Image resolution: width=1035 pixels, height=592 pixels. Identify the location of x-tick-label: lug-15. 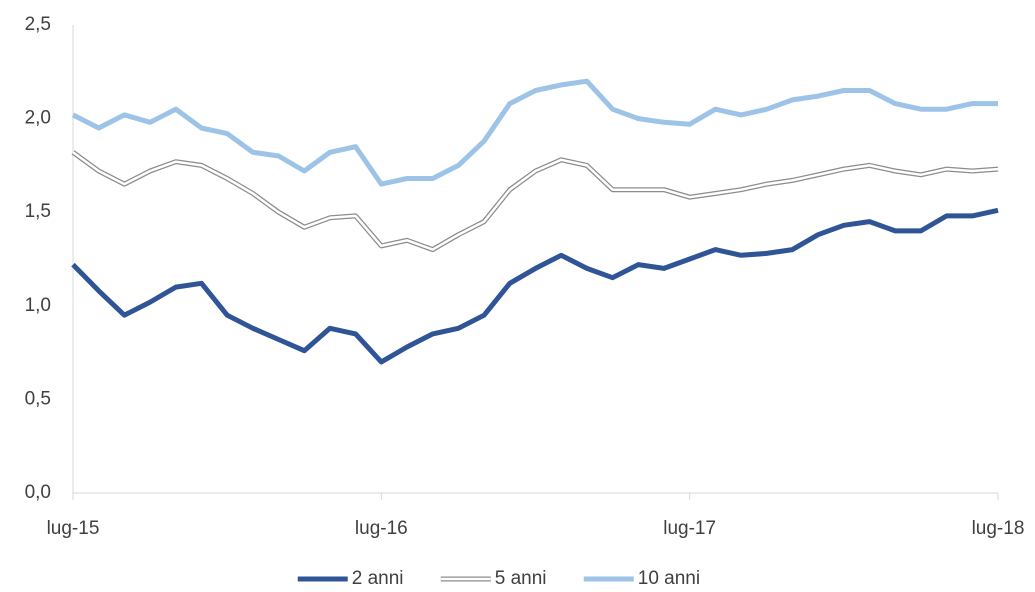
(73, 528).